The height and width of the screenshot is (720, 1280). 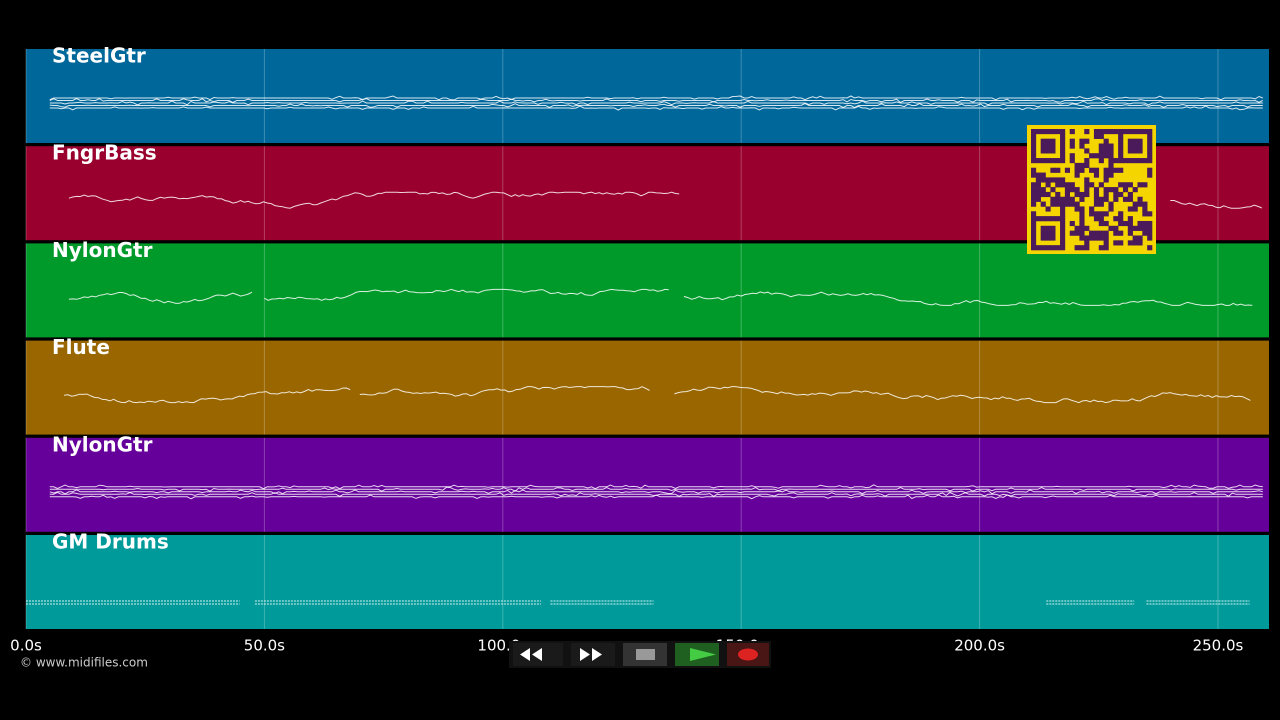 I want to click on rewind-button, so click(x=538, y=654).